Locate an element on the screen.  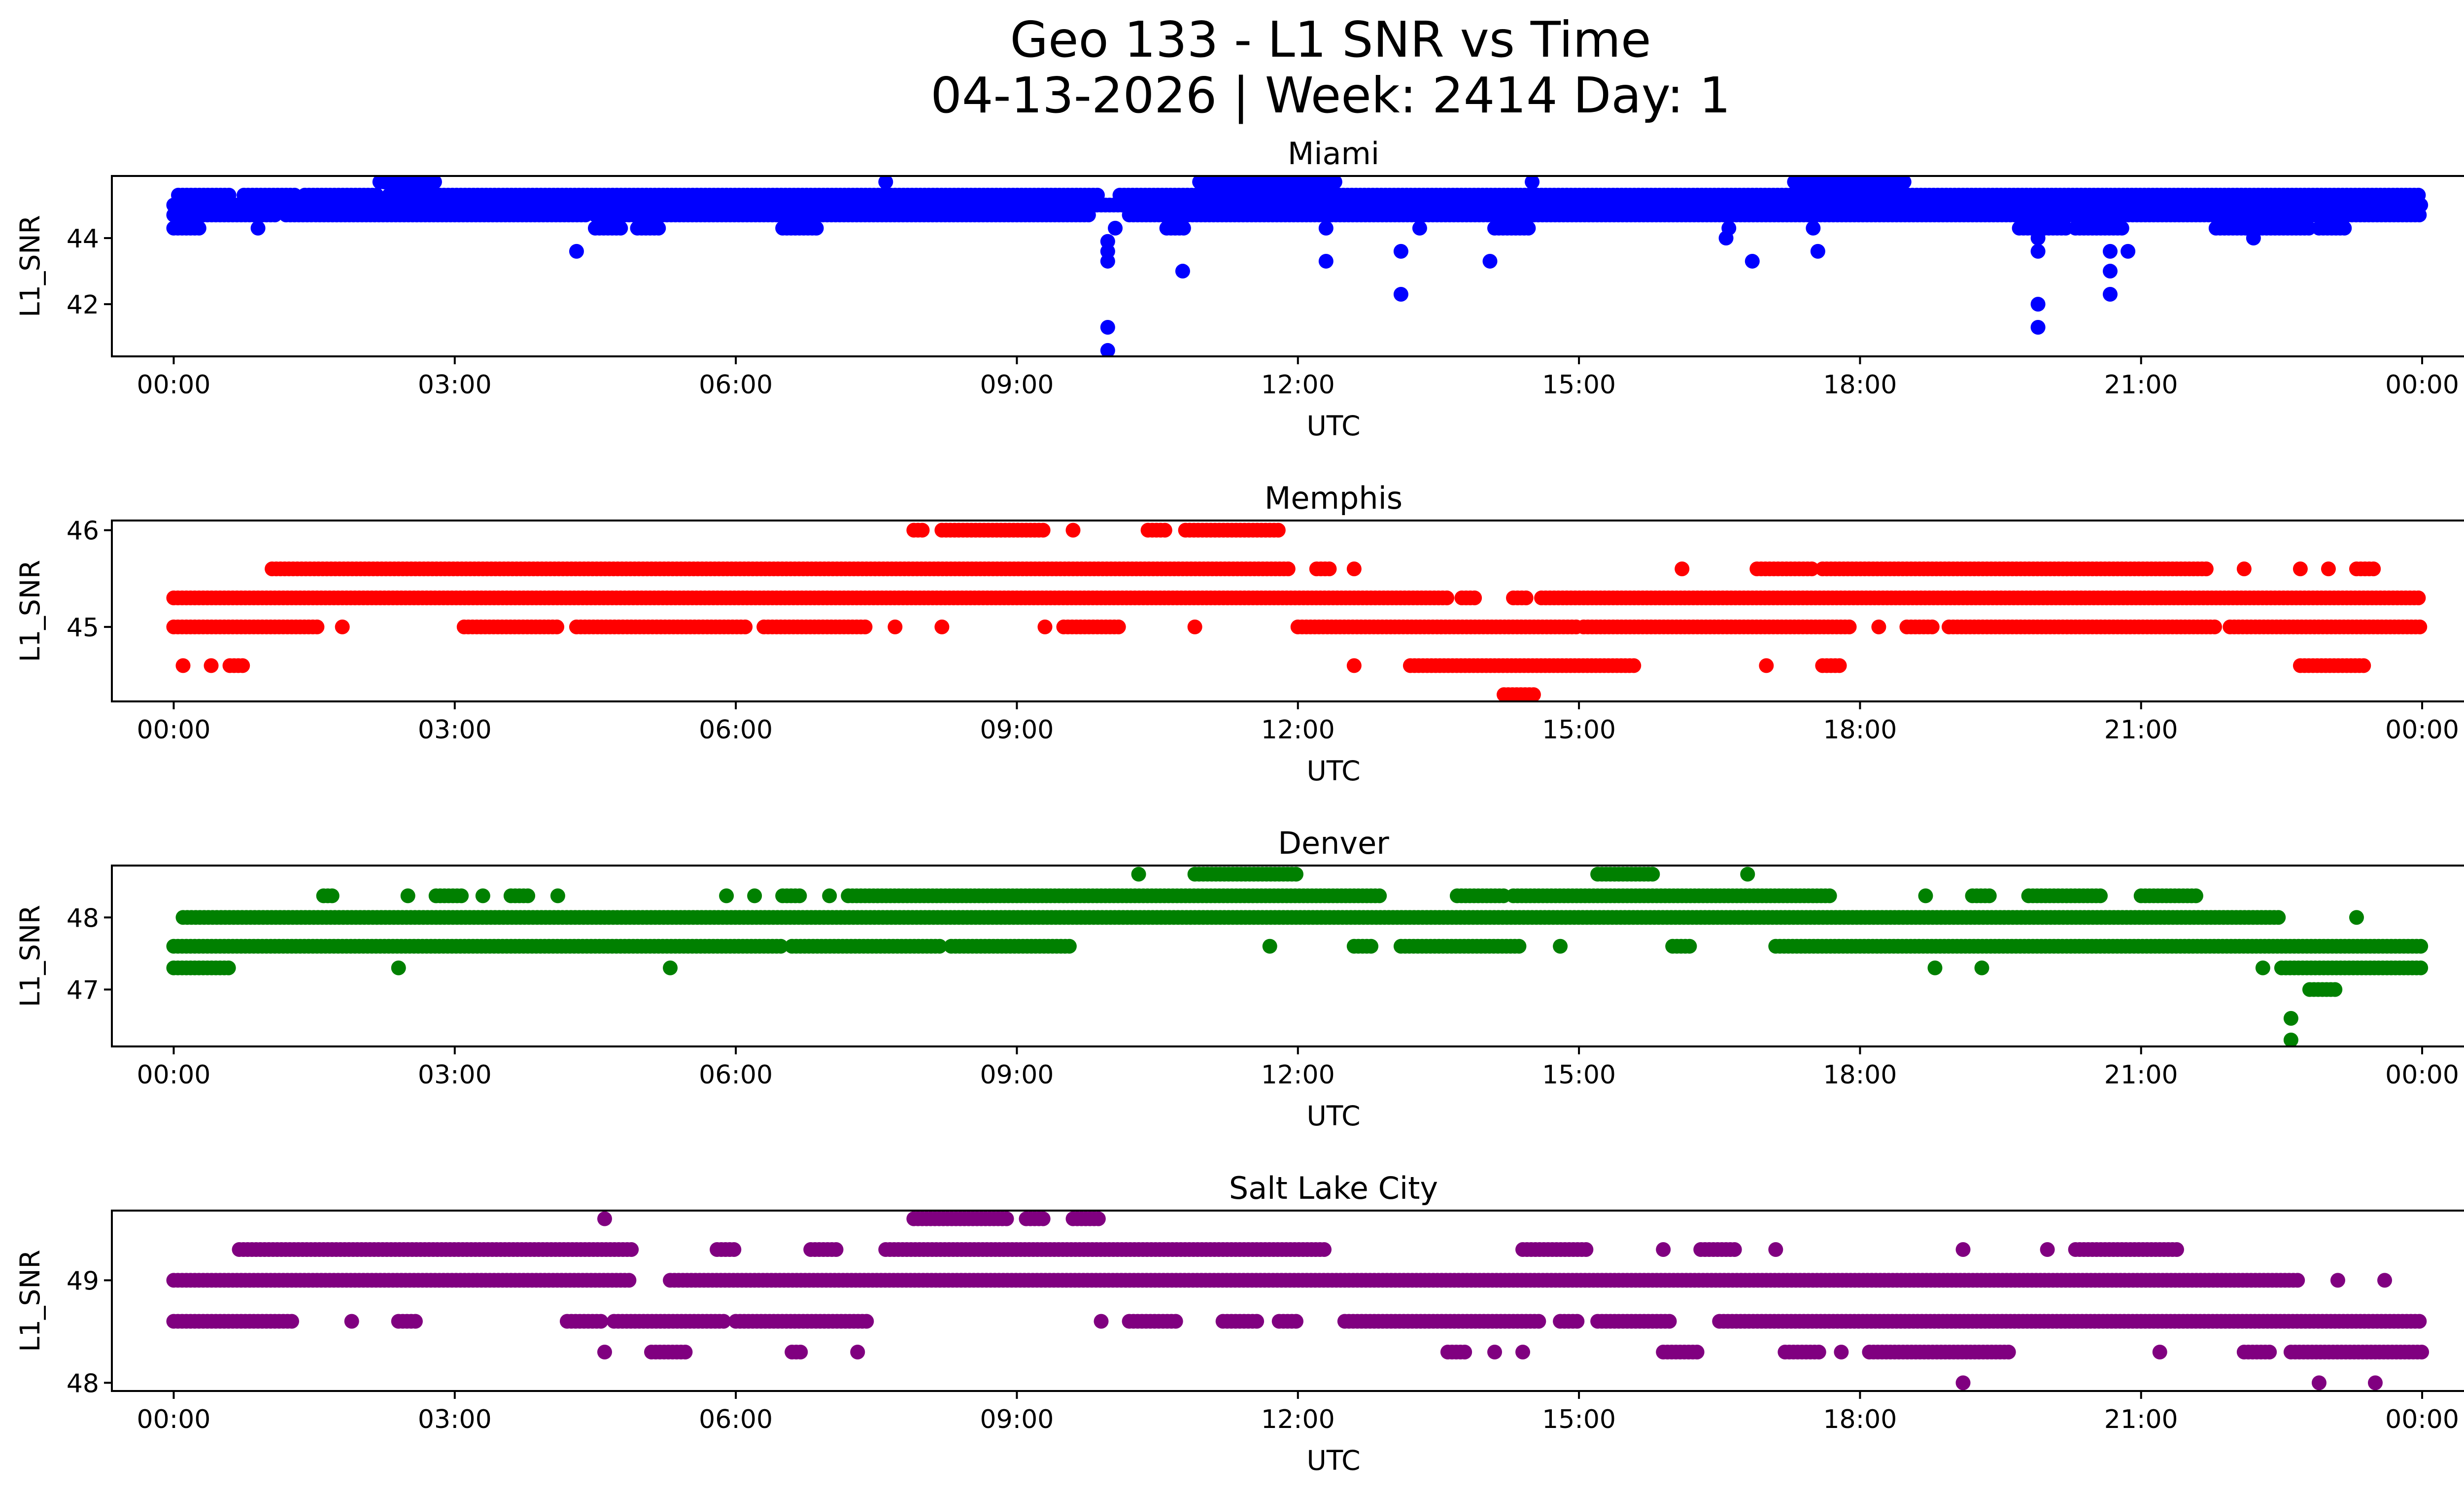
y-axis-label: L1_SNR is located at coordinates (30, 611).